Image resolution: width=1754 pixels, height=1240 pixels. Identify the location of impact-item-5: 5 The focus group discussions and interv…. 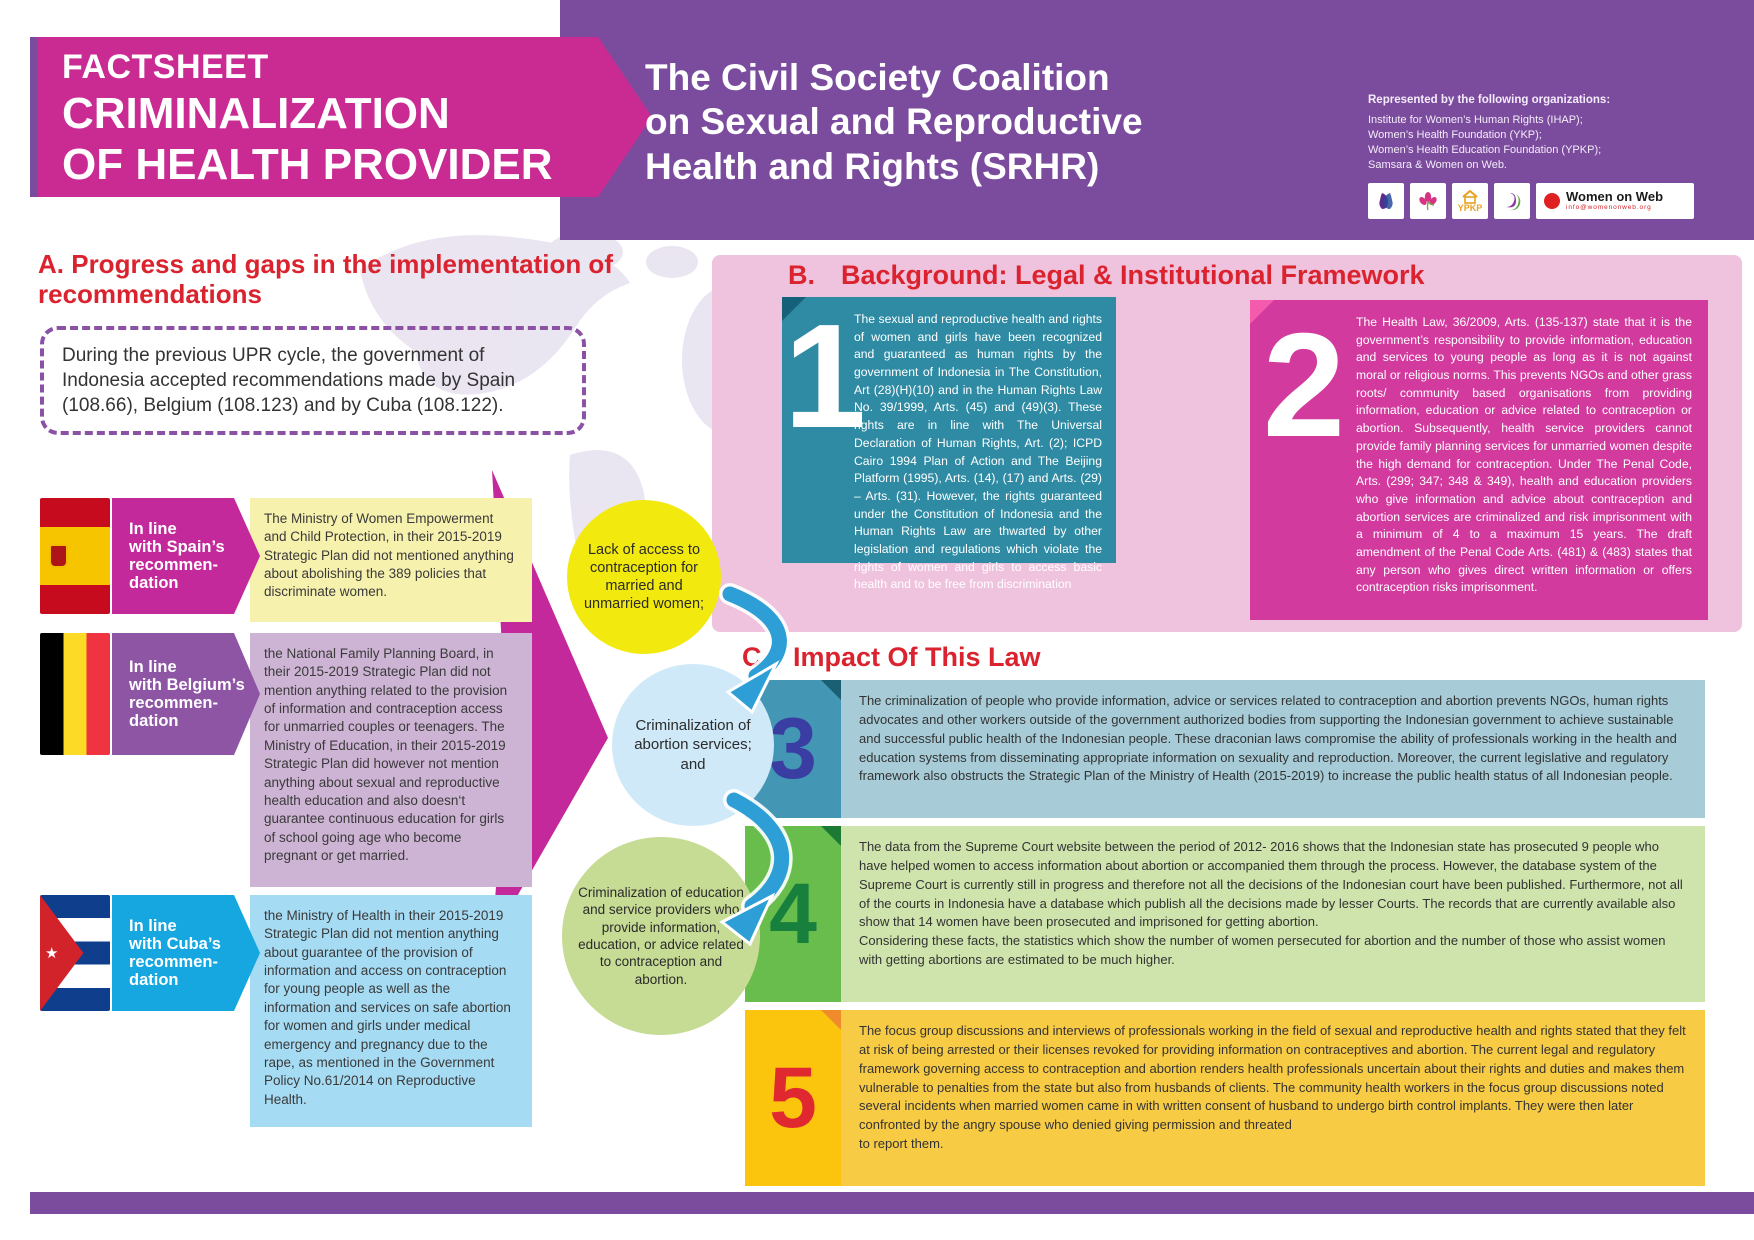
(1225, 1098).